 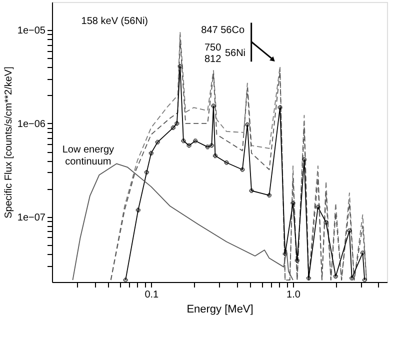 I want to click on annotation: 812, so click(x=213, y=59).